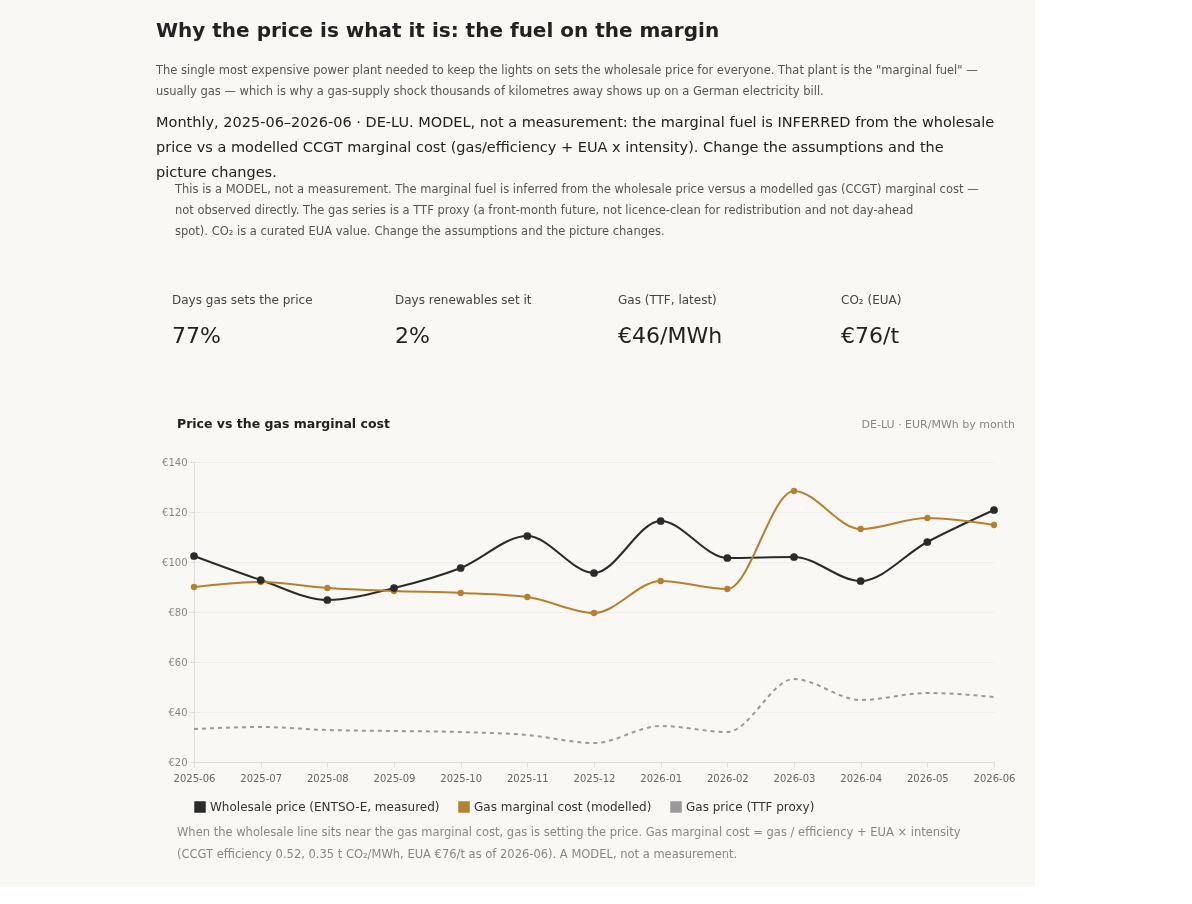 This screenshot has height=904, width=1192. What do you see at coordinates (566, 80) in the screenshot?
I see `chart-subtitle: The single most expensive power plant needed to keep the lights on sets the wholesale price for everyone. That plant is the "marginal fuel" — usually gas — which is why a gas-supply shock thousands of kilometres away shows up on a German electricity bill.` at bounding box center [566, 80].